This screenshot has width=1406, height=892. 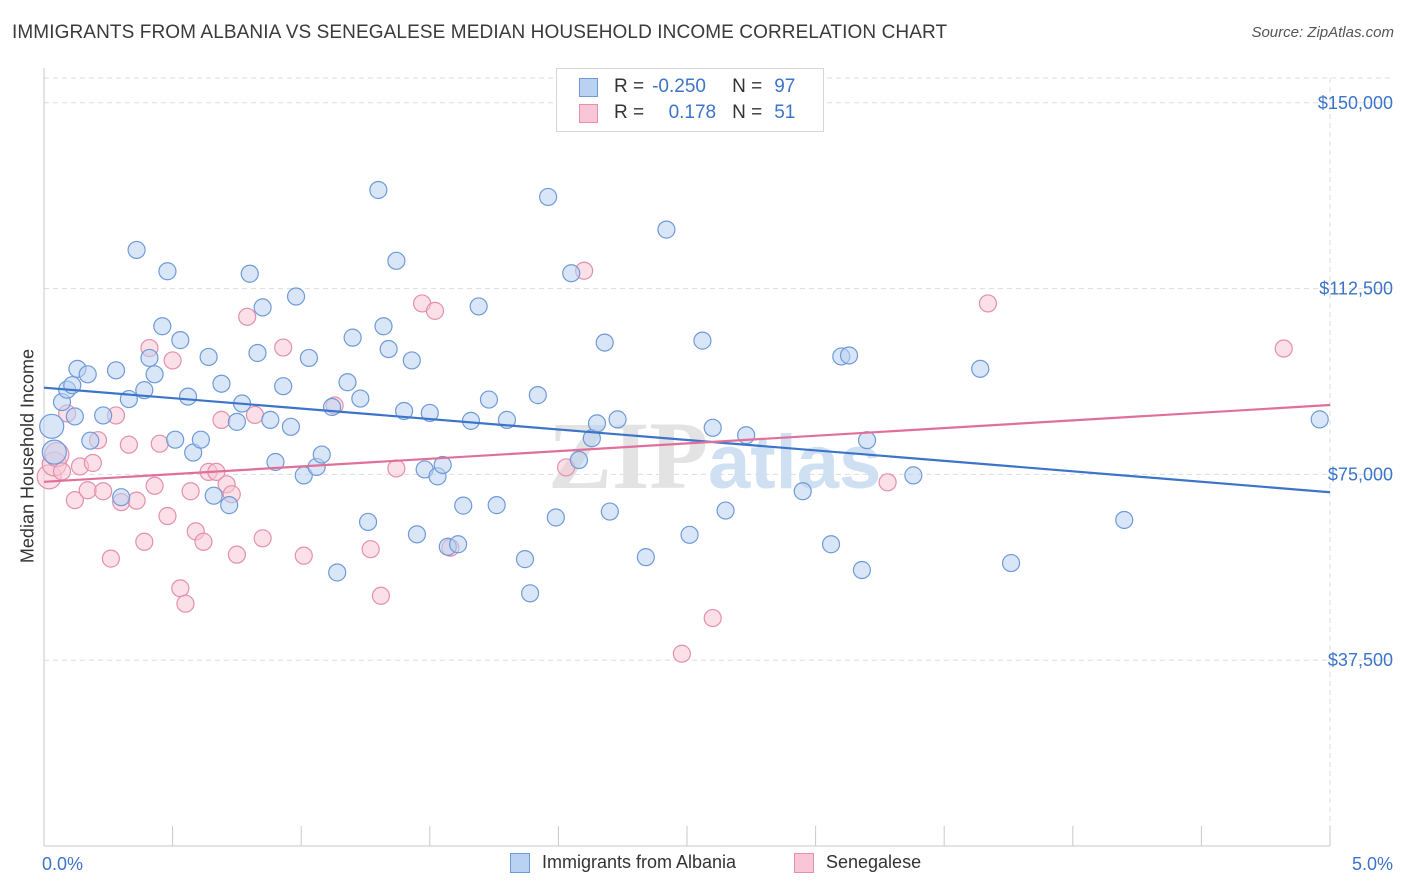 What do you see at coordinates (1360, 660) in the screenshot?
I see `y-tick-label: $37,500` at bounding box center [1360, 660].